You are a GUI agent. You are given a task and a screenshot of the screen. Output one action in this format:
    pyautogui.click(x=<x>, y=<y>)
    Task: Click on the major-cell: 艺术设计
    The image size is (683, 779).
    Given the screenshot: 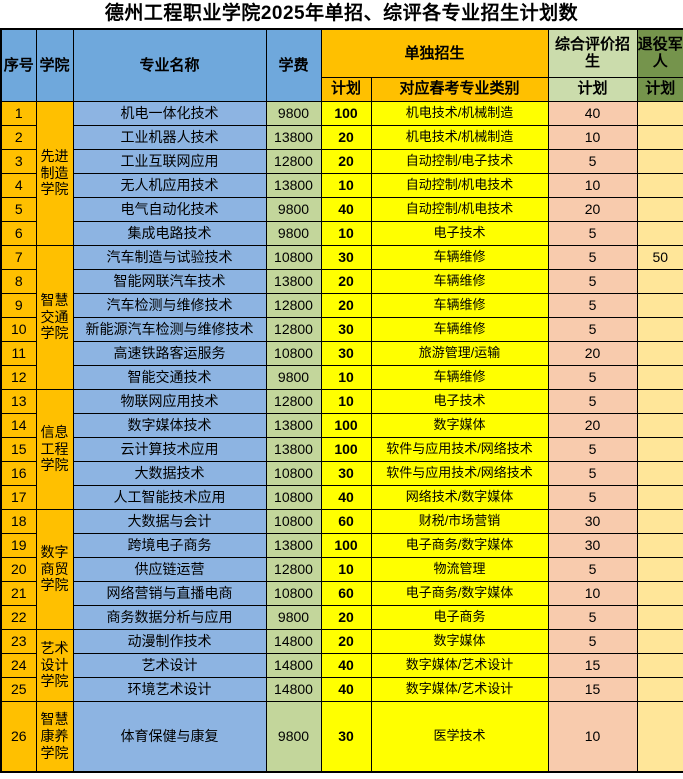 What is the action you would take?
    pyautogui.click(x=169, y=665)
    